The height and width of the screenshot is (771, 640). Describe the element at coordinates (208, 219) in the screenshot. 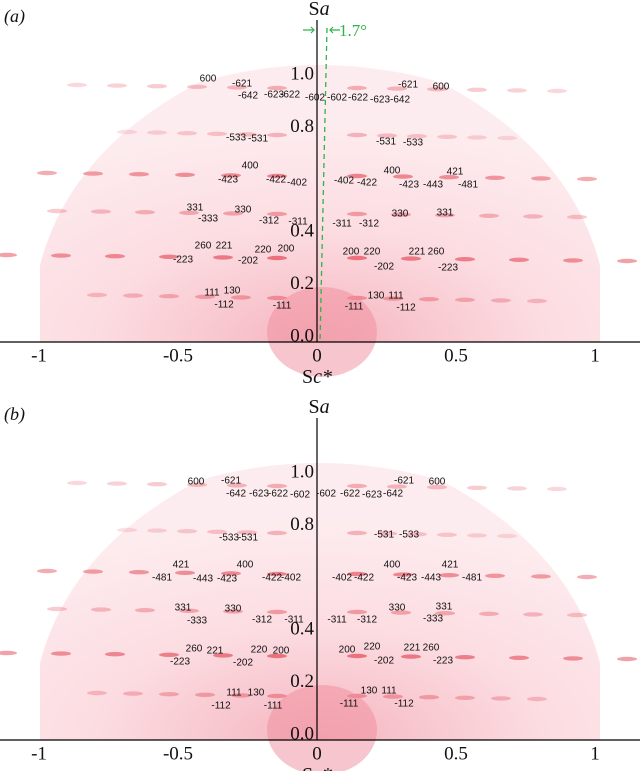

I see `reflection-label: -333` at that location.